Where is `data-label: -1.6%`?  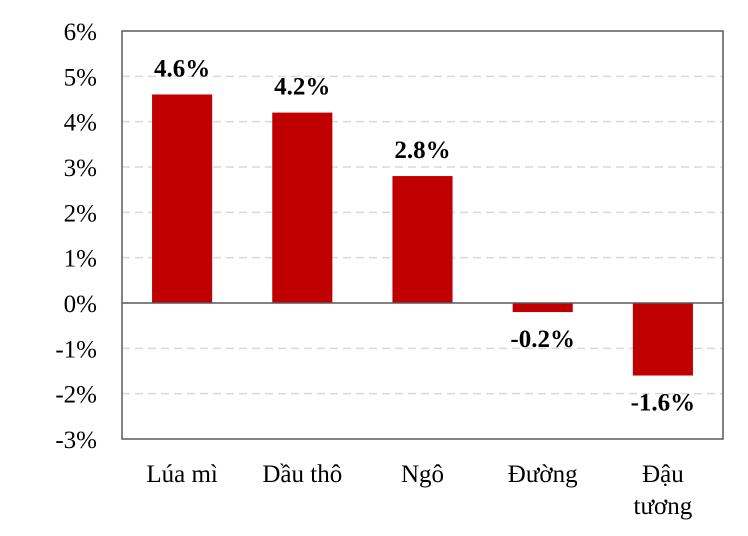 data-label: -1.6% is located at coordinates (663, 403).